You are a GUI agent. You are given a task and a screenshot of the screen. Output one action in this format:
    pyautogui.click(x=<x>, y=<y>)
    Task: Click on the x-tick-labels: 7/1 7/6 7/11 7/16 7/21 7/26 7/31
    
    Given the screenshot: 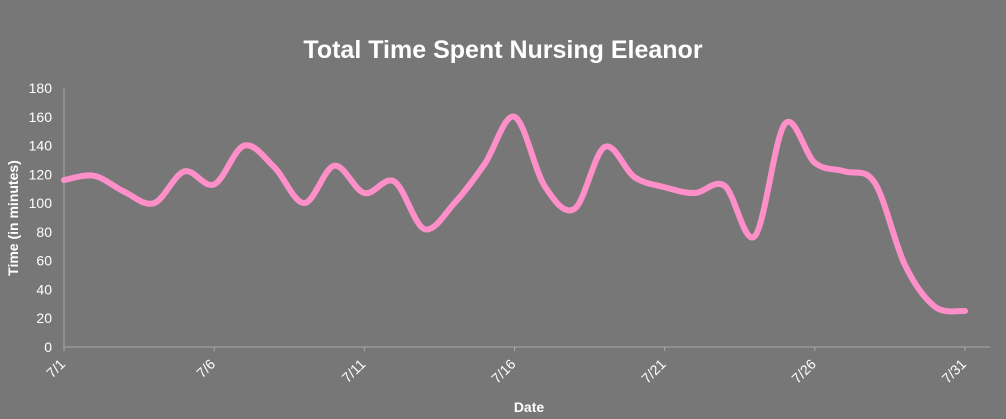 What is the action you would take?
    pyautogui.click(x=506, y=366)
    